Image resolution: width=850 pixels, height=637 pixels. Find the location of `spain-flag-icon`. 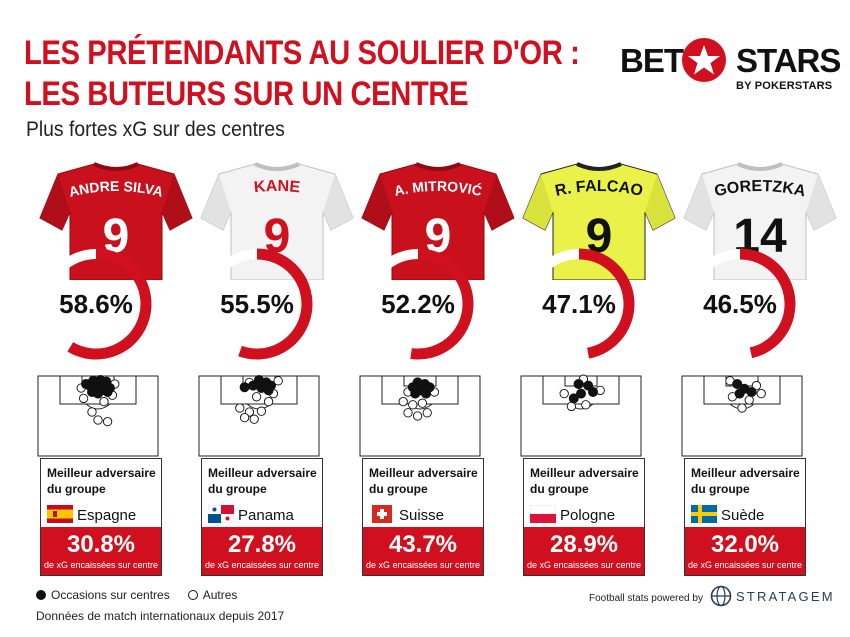

spain-flag-icon is located at coordinates (60, 514).